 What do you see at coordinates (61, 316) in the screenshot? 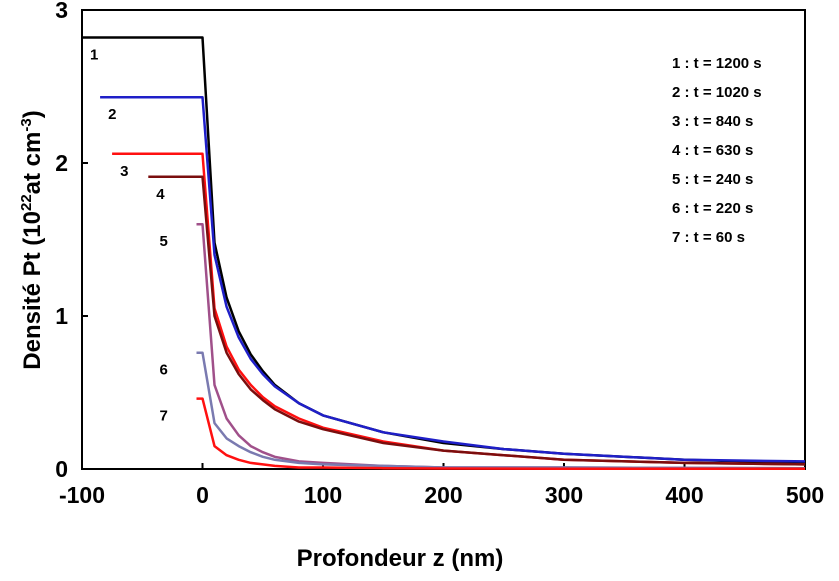
I see `y-tick-label: 1` at bounding box center [61, 316].